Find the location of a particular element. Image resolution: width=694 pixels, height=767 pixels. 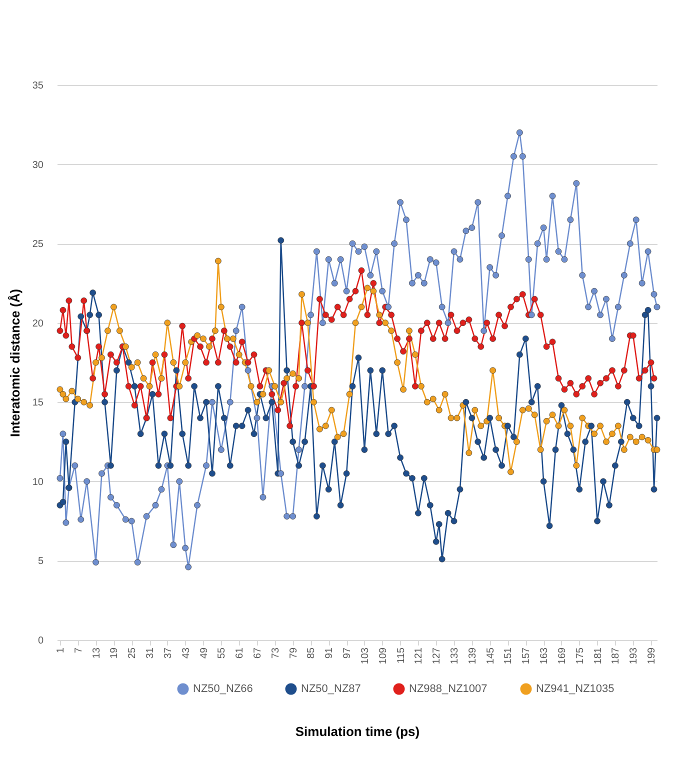

x-tick-label: 163 is located at coordinates (544, 655).